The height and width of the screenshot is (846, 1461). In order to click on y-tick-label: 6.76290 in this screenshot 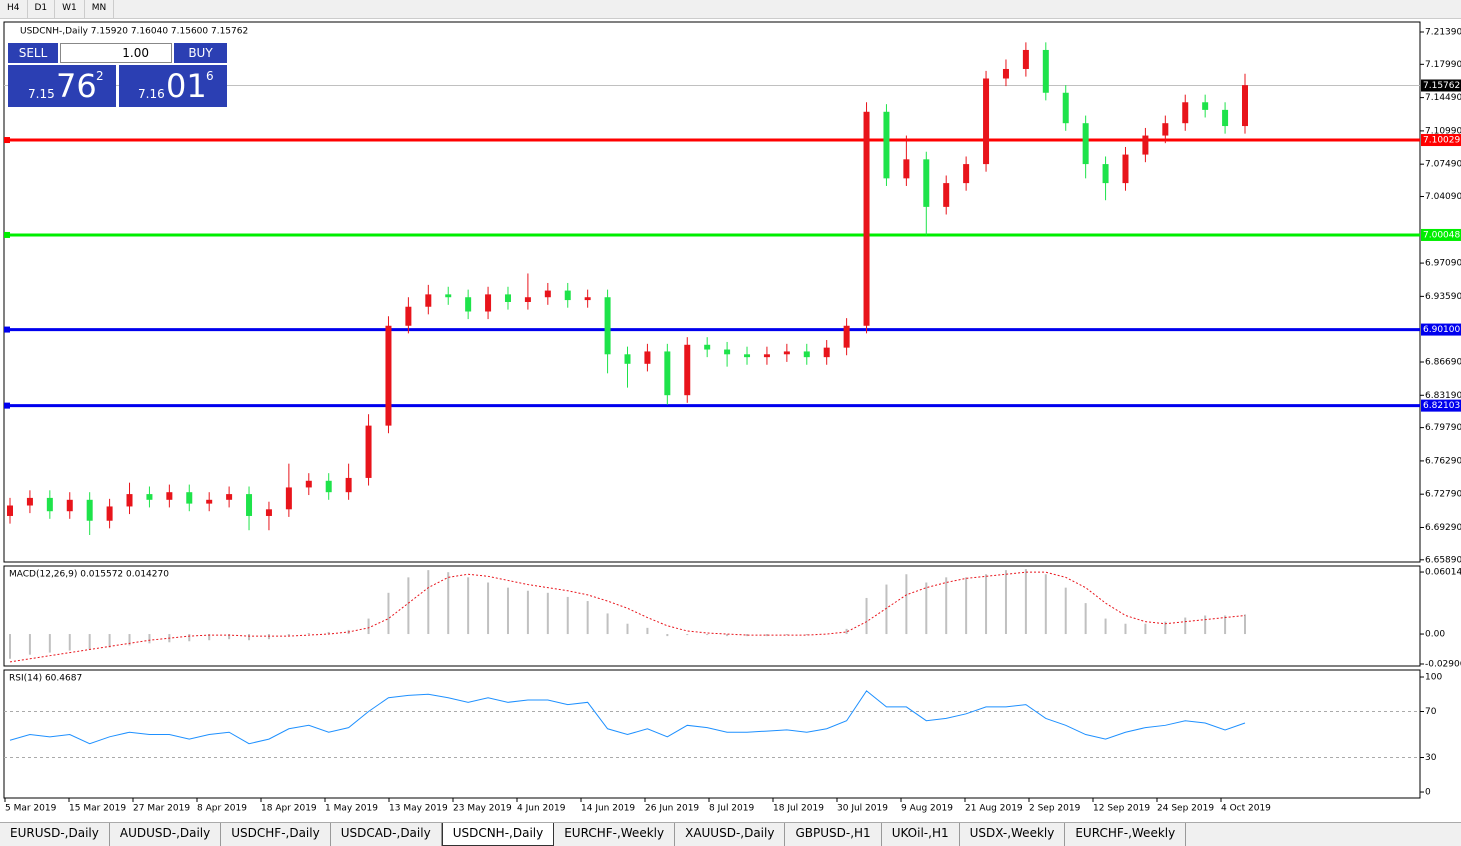, I will do `click(1443, 461)`.